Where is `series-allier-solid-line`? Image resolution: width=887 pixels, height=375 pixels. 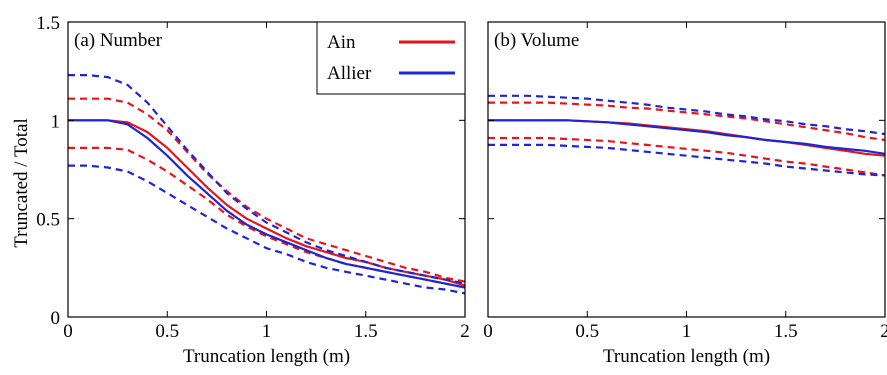 series-allier-solid-line is located at coordinates (686, 137).